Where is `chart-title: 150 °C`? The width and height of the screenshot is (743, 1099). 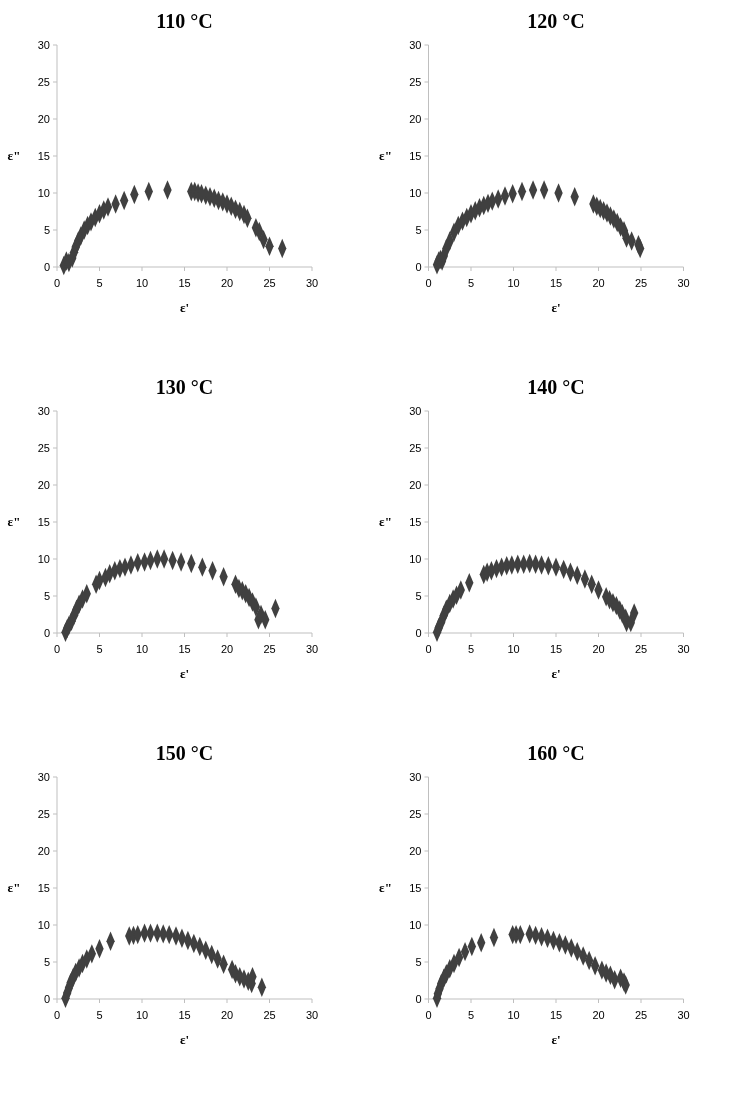 chart-title: 150 °C is located at coordinates (184, 753).